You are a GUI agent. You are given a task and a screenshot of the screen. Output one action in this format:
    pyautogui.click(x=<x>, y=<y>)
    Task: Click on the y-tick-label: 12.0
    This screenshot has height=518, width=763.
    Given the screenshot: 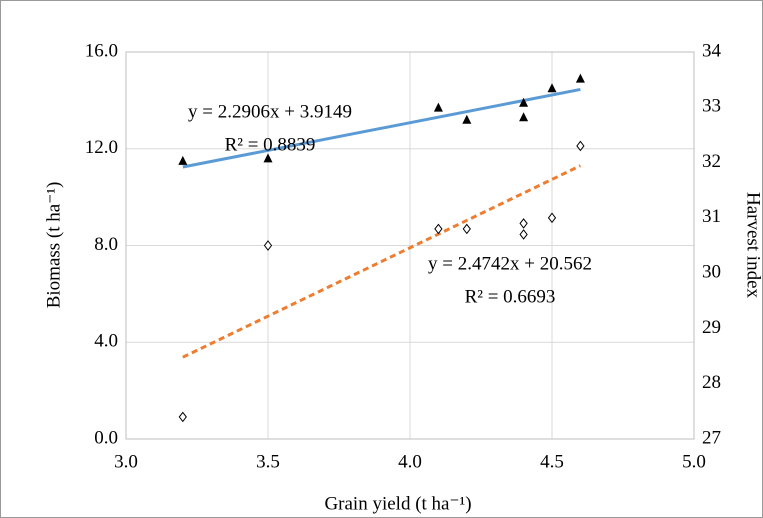 What is the action you would take?
    pyautogui.click(x=101, y=147)
    